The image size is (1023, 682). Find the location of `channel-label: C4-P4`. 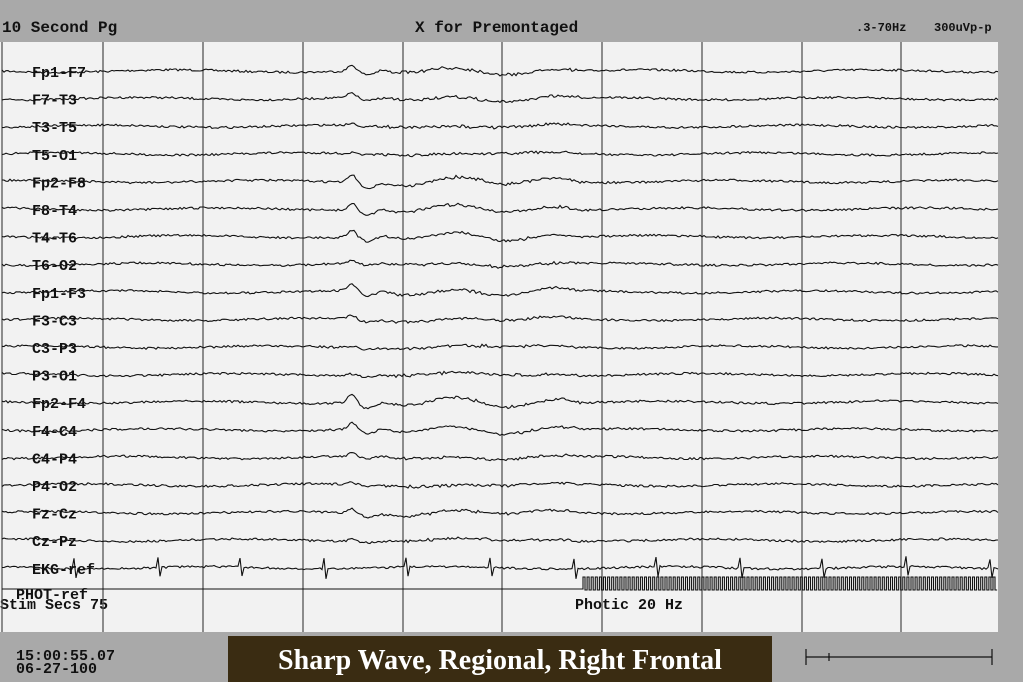

channel-label: C4-P4 is located at coordinates (54, 459).